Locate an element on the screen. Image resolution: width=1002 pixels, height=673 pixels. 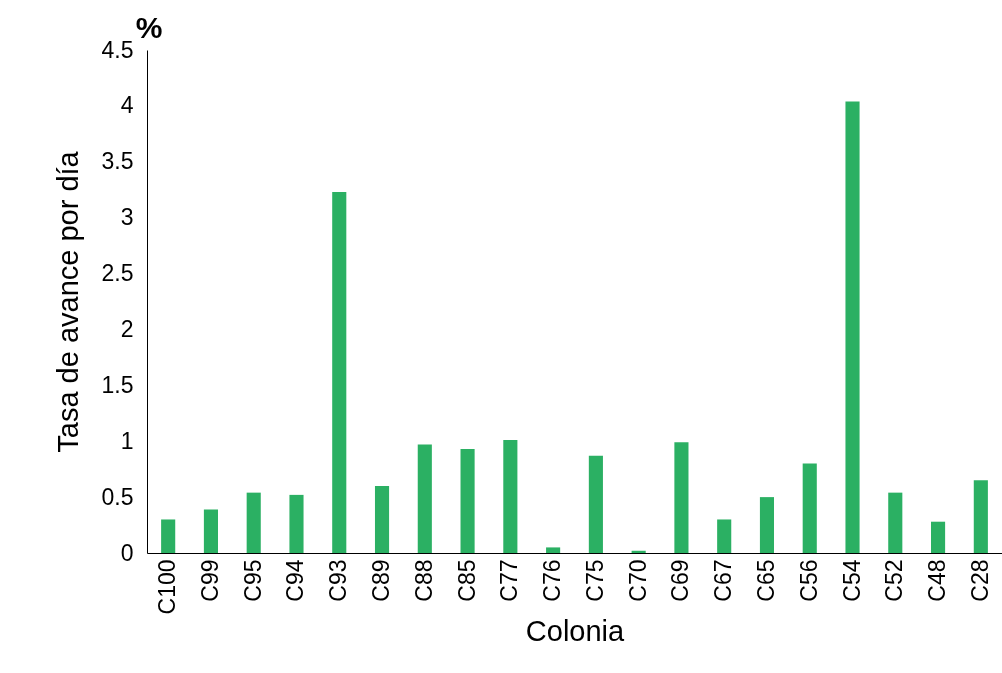
x-tick-label: C54 is located at coordinates (851, 580).